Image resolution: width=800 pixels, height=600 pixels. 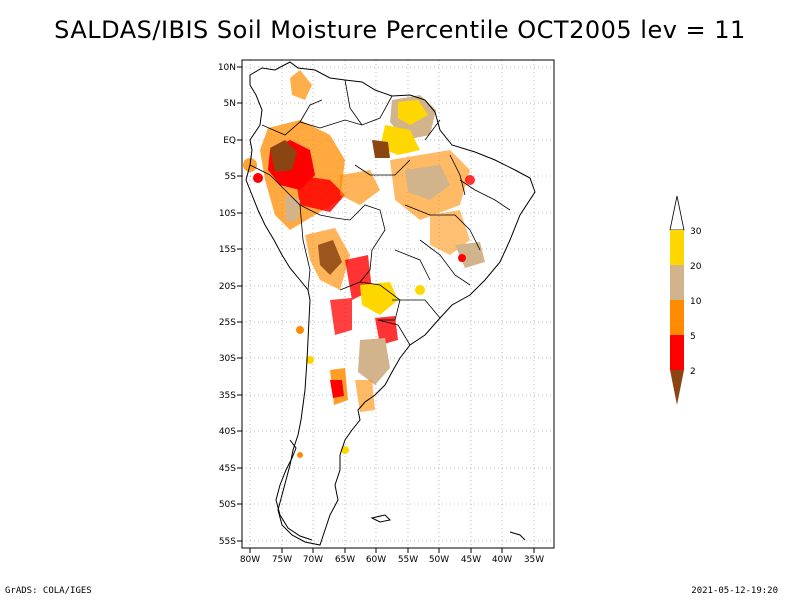 What do you see at coordinates (313, 560) in the screenshot?
I see `lon-label: 70W` at bounding box center [313, 560].